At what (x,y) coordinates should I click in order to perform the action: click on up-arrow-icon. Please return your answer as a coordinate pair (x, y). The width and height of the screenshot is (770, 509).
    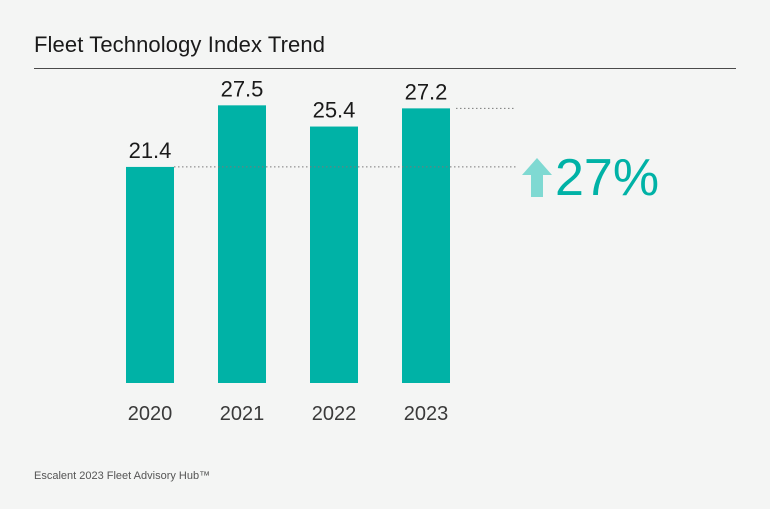
    Looking at the image, I should click on (537, 177).